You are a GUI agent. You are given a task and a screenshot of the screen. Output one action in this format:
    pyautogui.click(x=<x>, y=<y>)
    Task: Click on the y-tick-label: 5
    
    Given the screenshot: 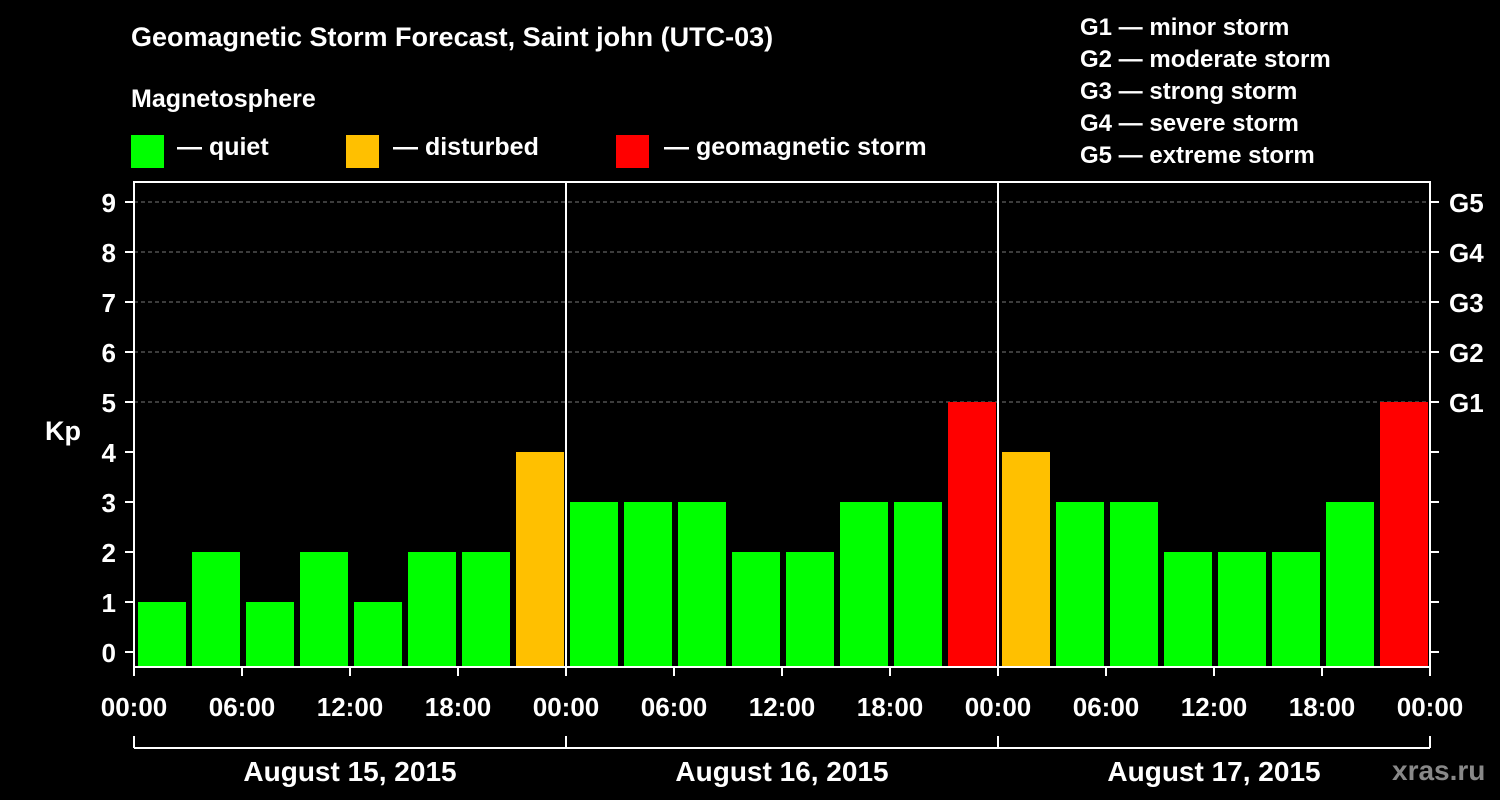 What is the action you would take?
    pyautogui.click(x=109, y=403)
    